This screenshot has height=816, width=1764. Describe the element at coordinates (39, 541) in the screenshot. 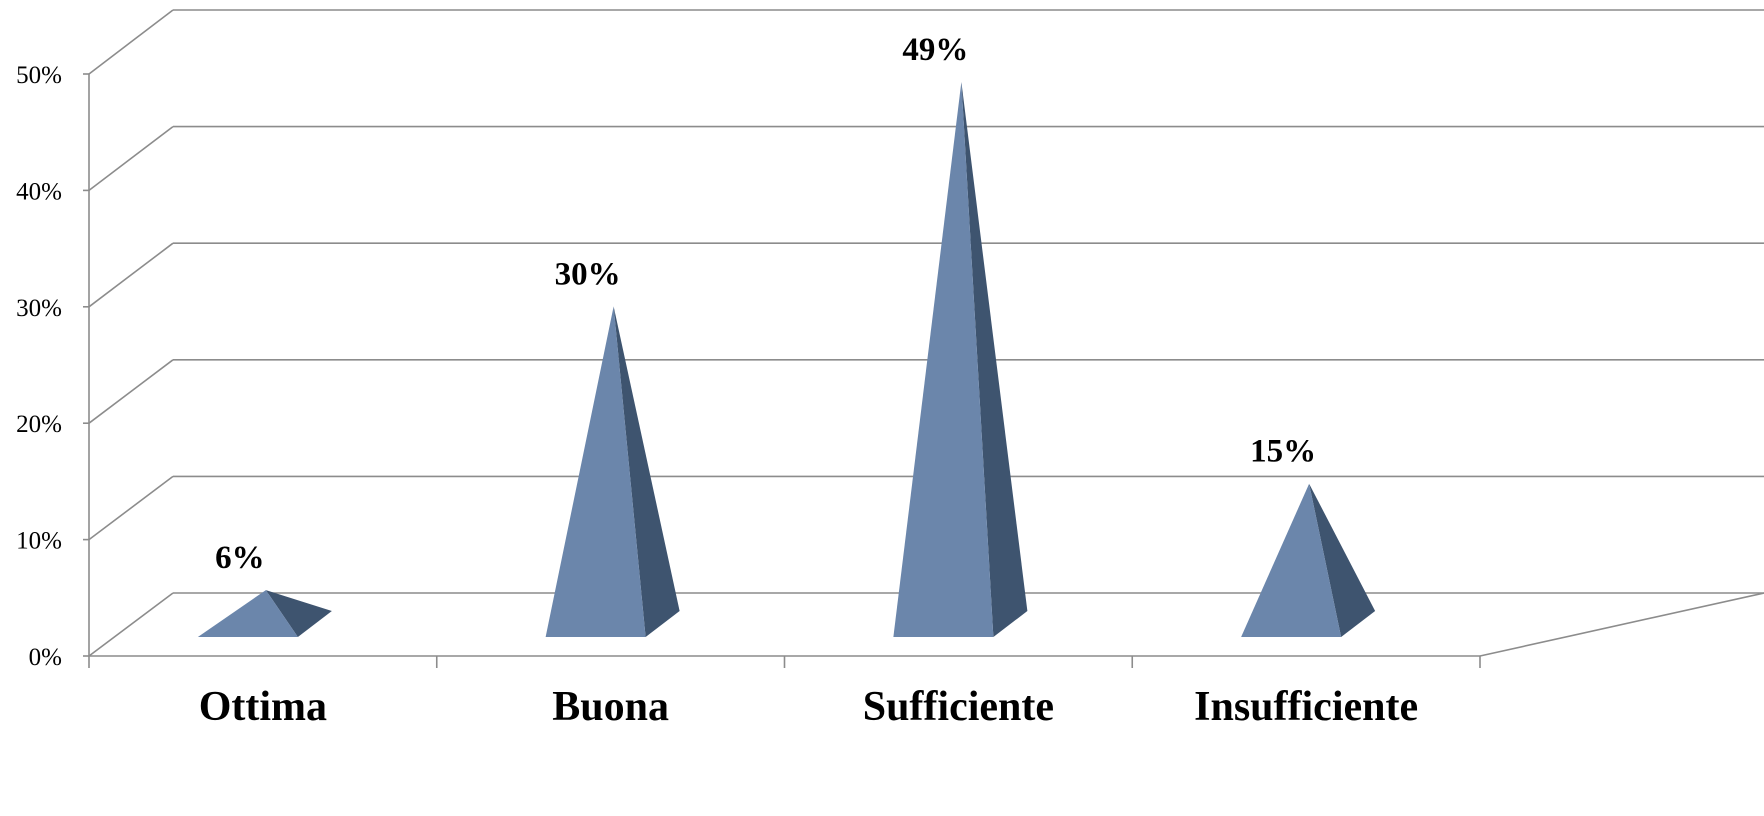

I see `y-tick-label: 10%` at that location.